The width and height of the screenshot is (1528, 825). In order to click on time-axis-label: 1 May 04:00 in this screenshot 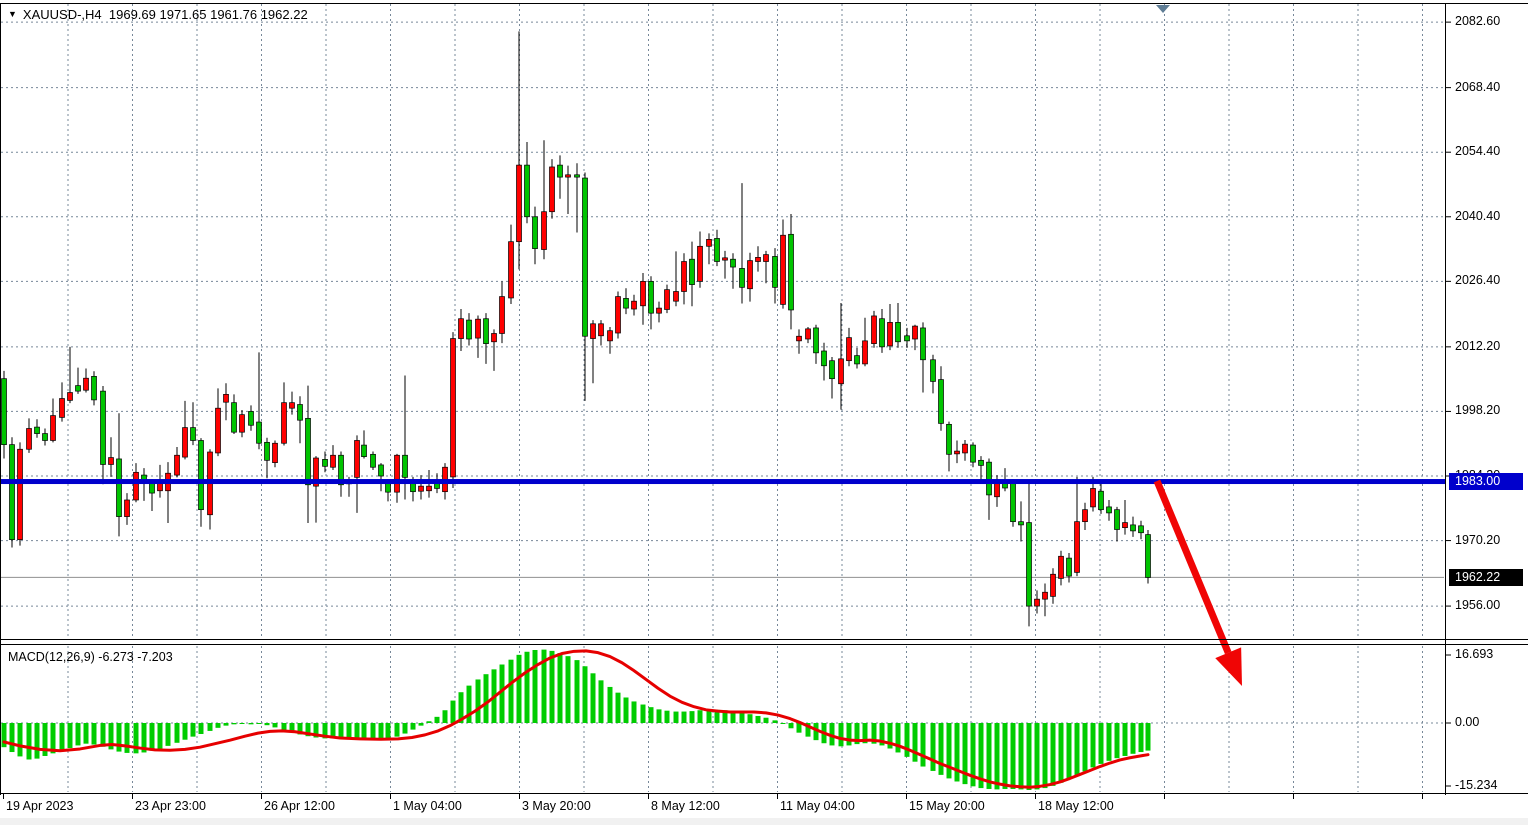, I will do `click(427, 806)`.